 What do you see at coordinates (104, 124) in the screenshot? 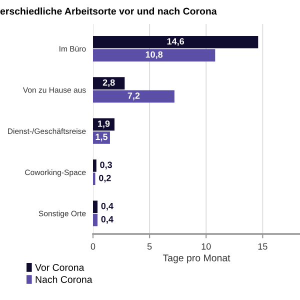
I see `data-label: 1,9` at bounding box center [104, 124].